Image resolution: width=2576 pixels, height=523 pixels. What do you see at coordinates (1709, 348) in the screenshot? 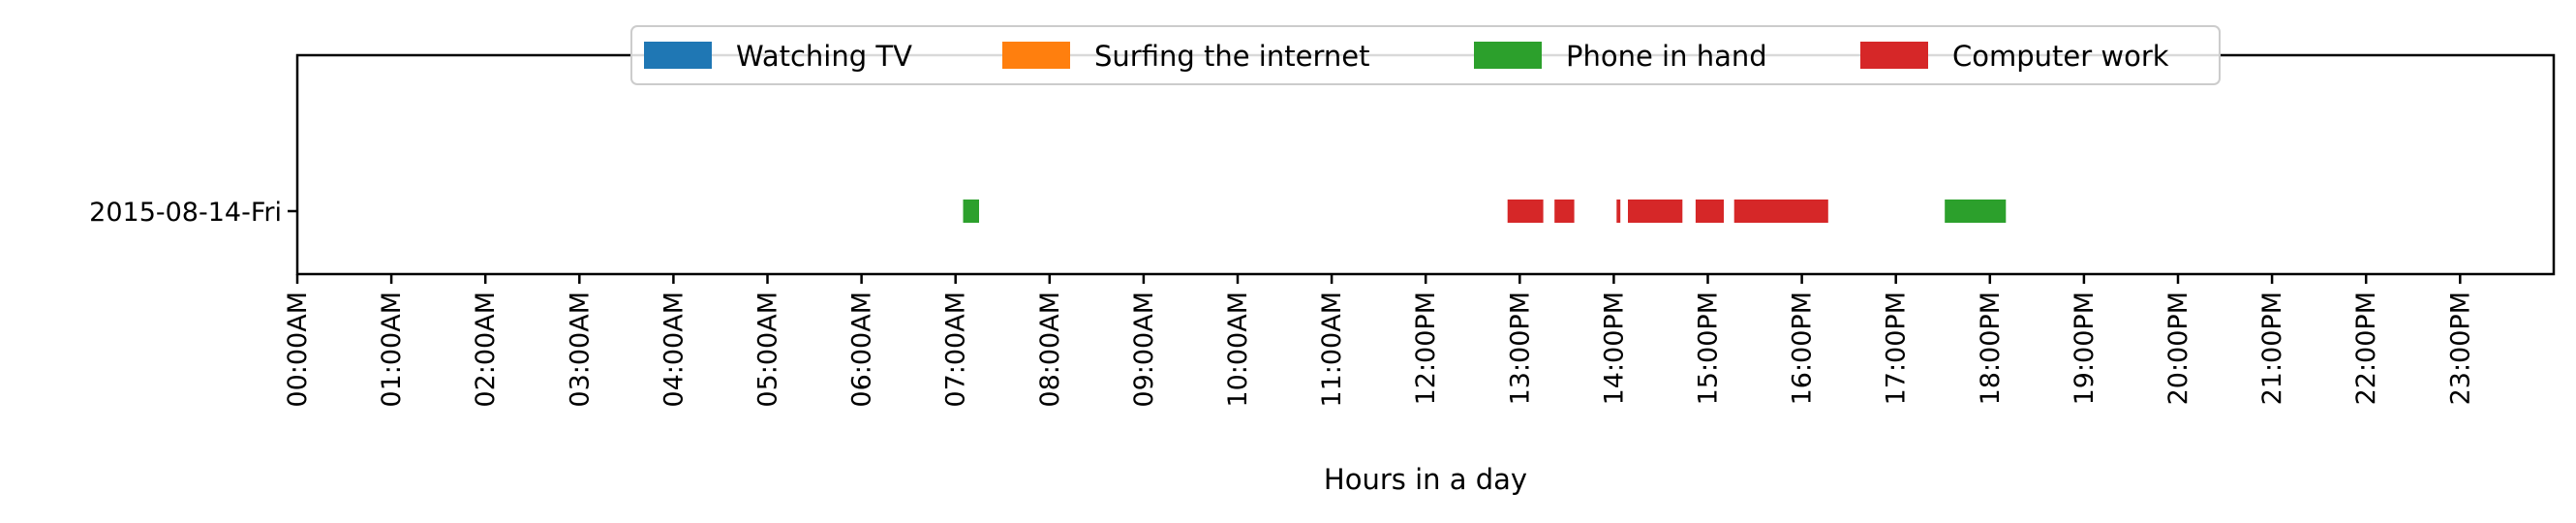
I see `x-tick-label: 15:00PM` at bounding box center [1709, 348].